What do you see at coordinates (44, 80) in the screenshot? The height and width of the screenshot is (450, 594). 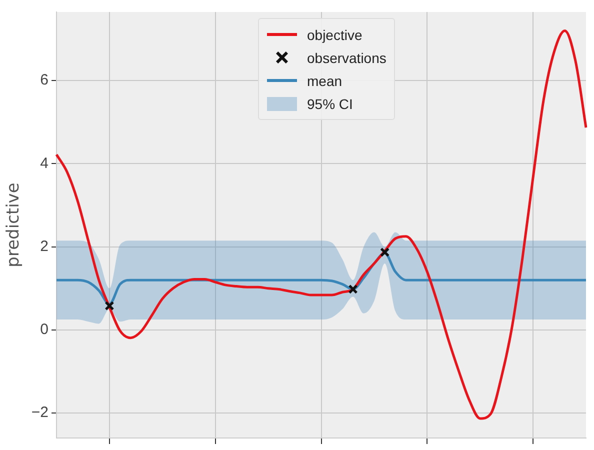 I see `y-tick-label: 6` at bounding box center [44, 80].